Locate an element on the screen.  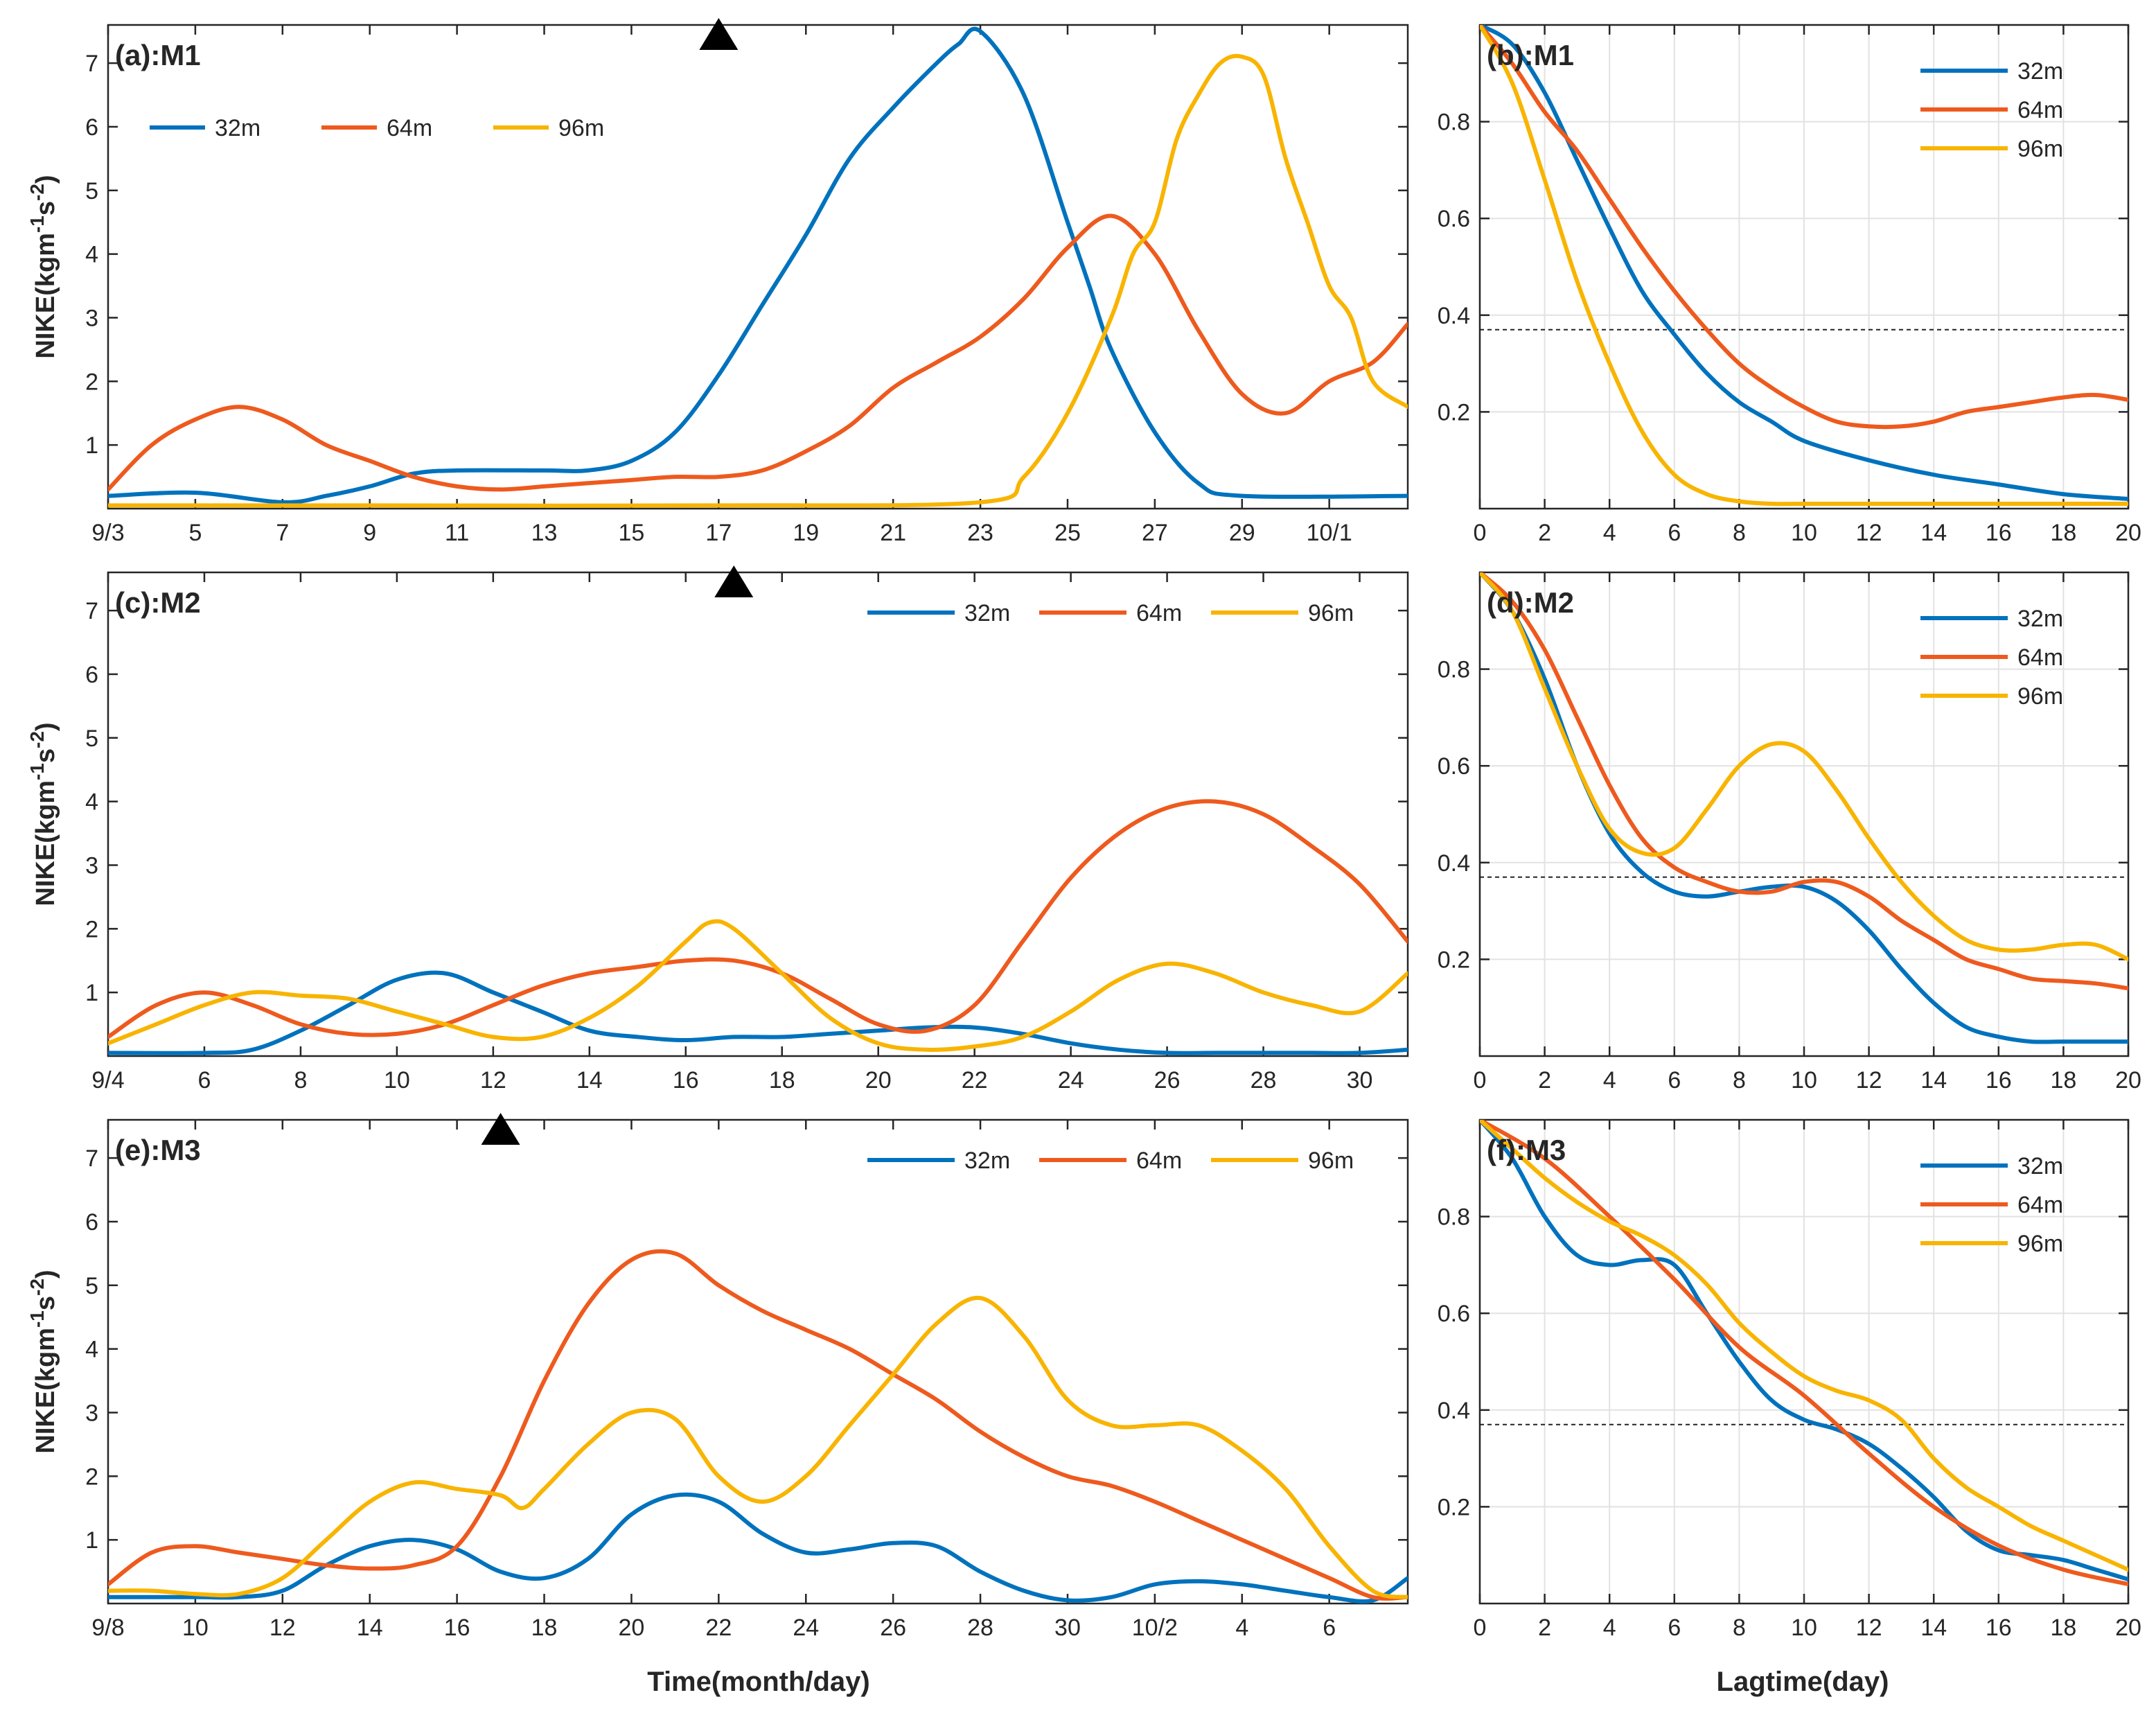
y-tick-label-a: 3 is located at coordinates (92, 318).